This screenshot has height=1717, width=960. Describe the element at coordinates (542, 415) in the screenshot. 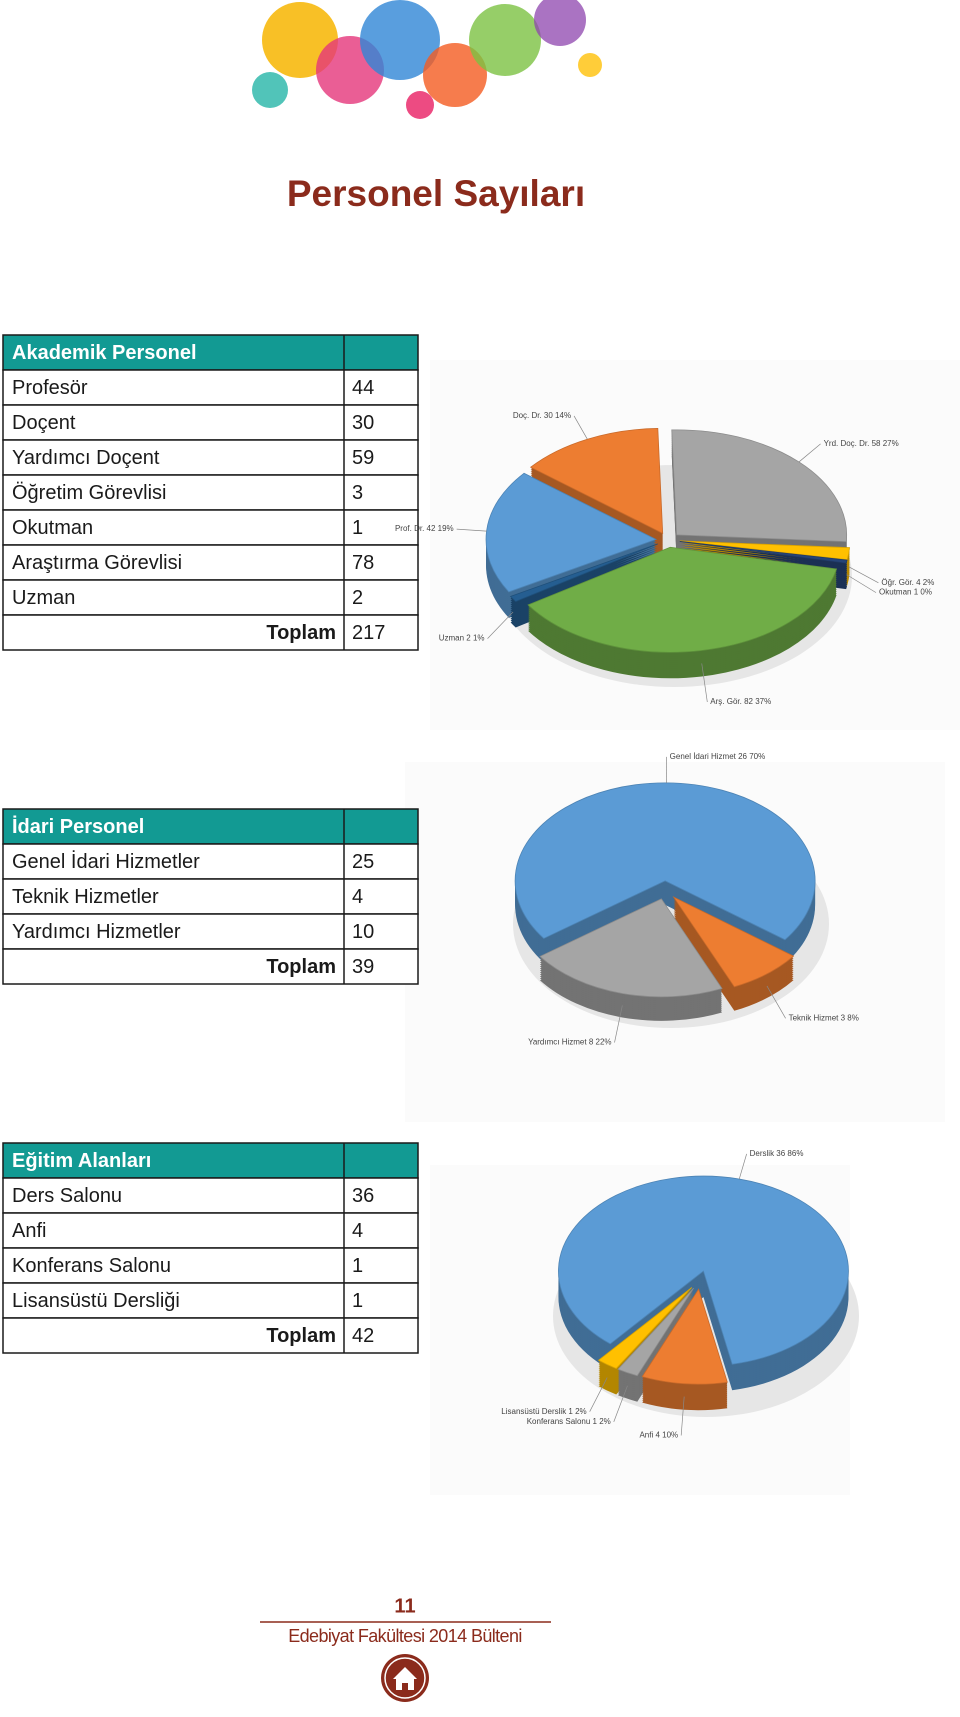

I see `slice-label: Doç. Dr. 30 14%` at that location.